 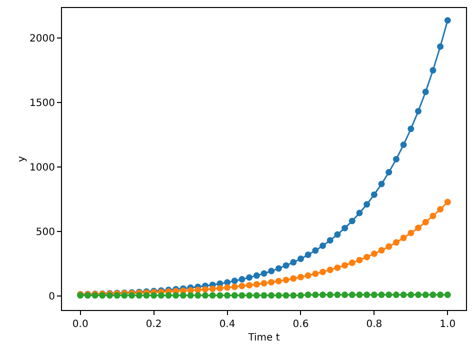 What do you see at coordinates (42, 104) in the screenshot?
I see `y-tick-label: 1500` at bounding box center [42, 104].